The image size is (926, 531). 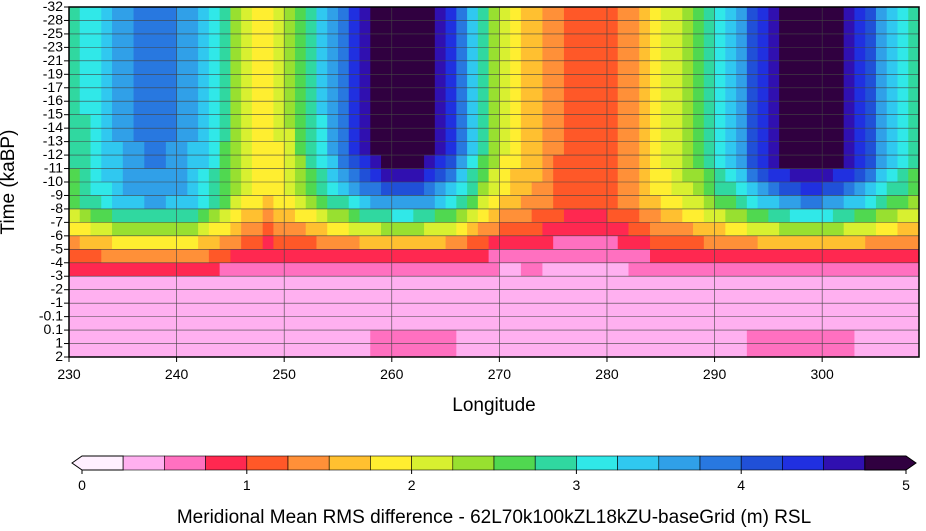 I want to click on y-tick-label: -12, so click(x=53, y=154).